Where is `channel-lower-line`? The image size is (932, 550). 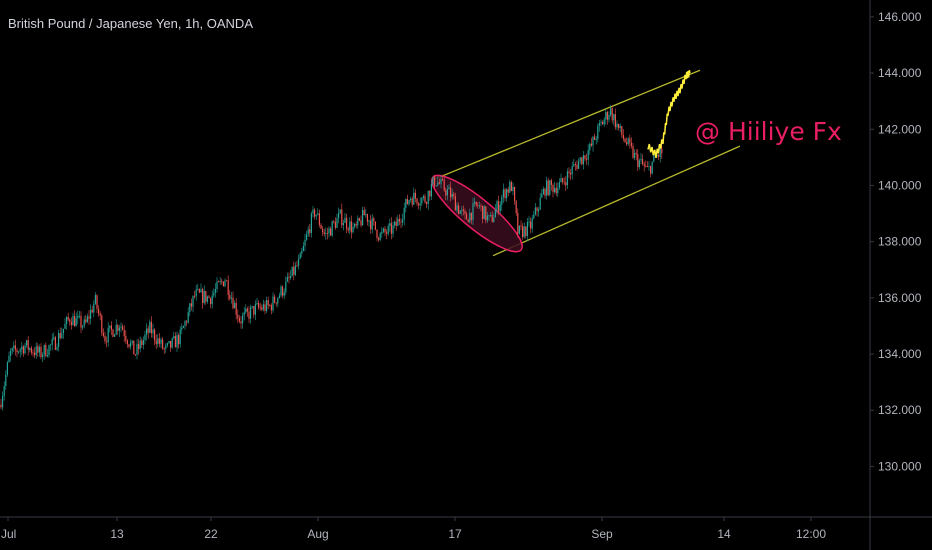 channel-lower-line is located at coordinates (616, 201).